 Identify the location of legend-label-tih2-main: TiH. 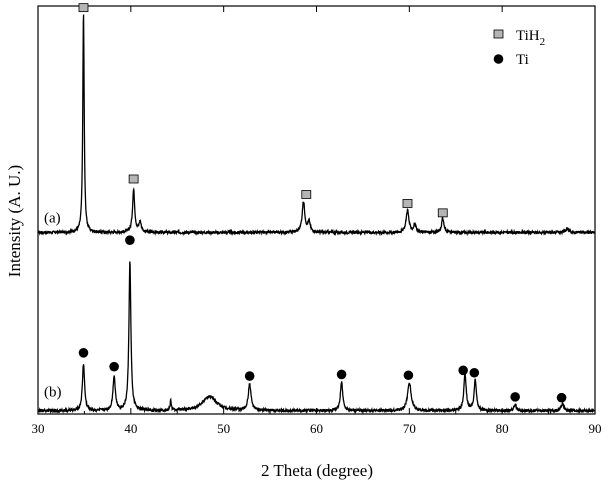
(528, 36).